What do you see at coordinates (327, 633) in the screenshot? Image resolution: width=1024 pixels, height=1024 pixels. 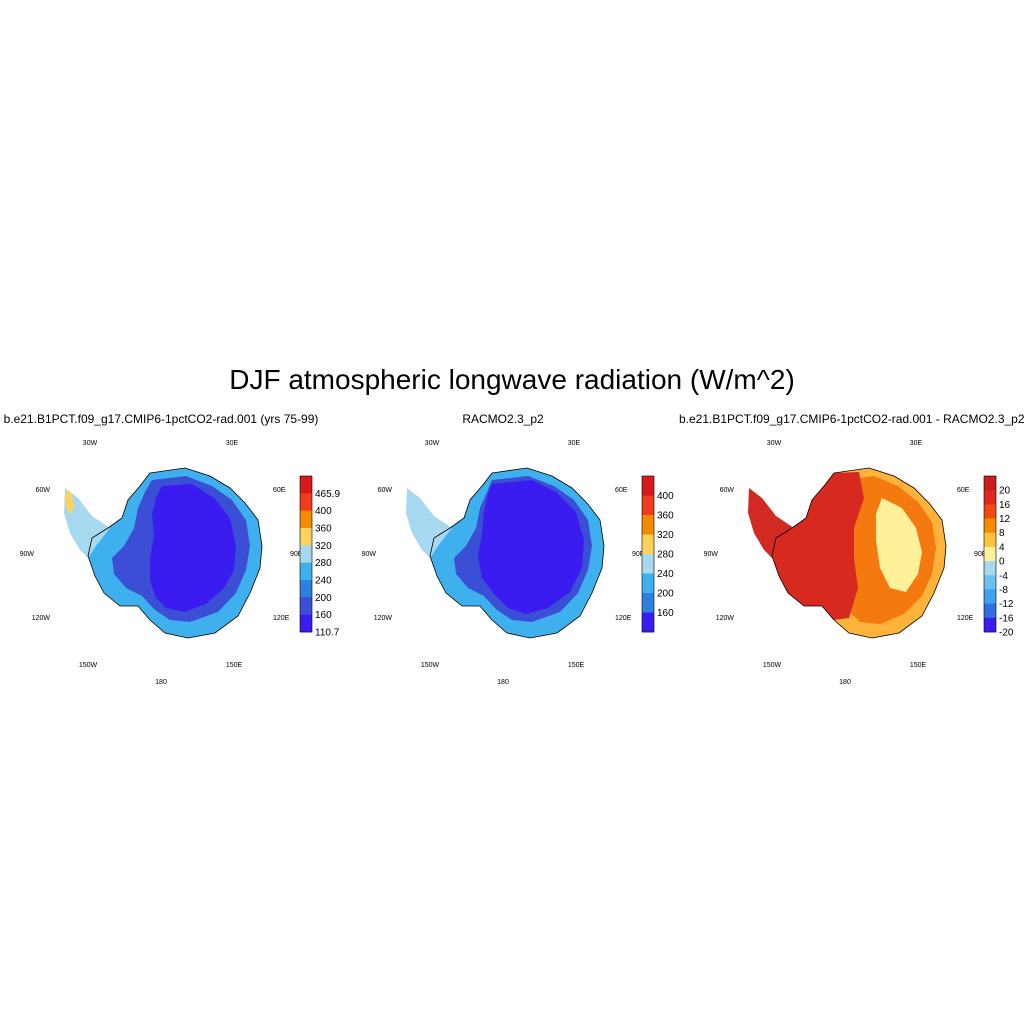 I see `colorbar-label: 110.7` at bounding box center [327, 633].